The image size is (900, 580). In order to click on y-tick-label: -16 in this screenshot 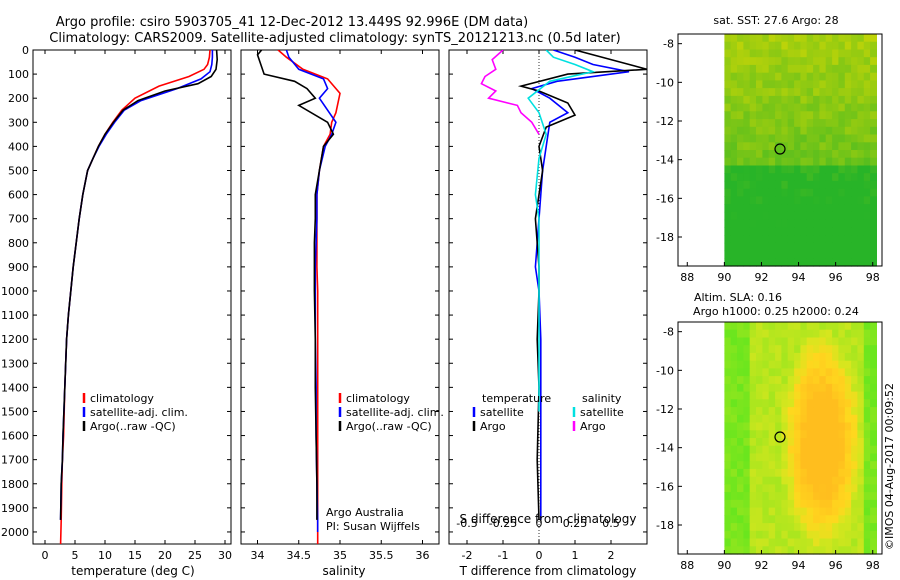, I will do `click(665, 198)`.